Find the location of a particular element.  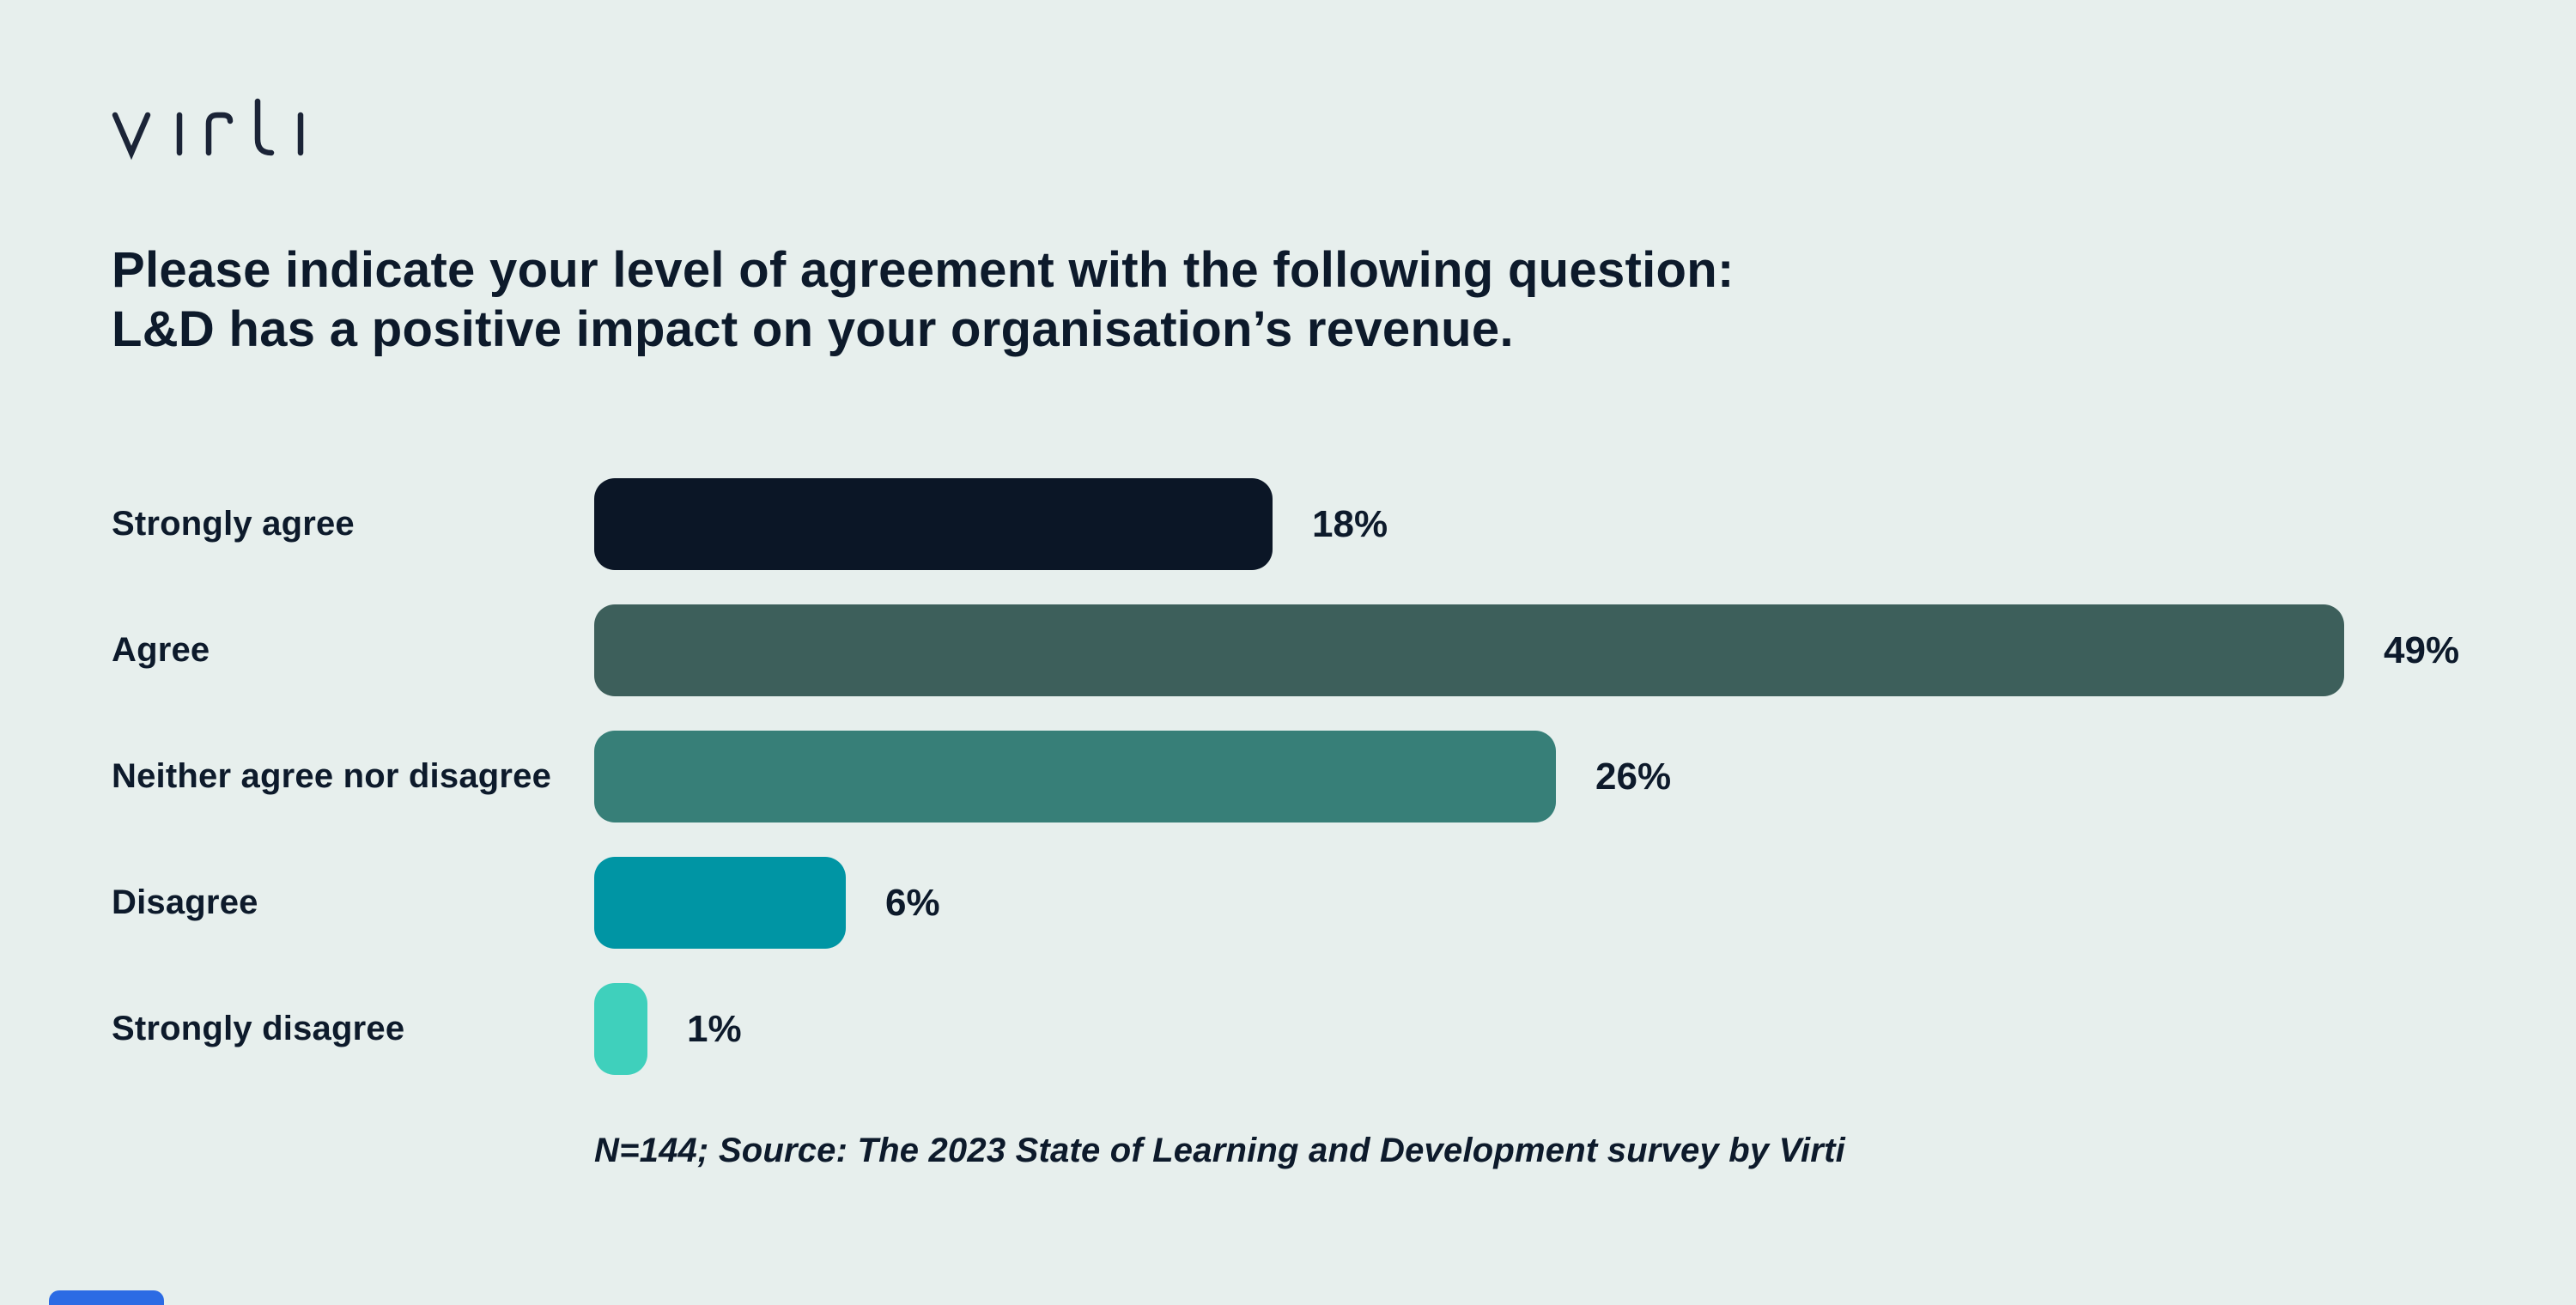

category-label: Disagree is located at coordinates (185, 902).